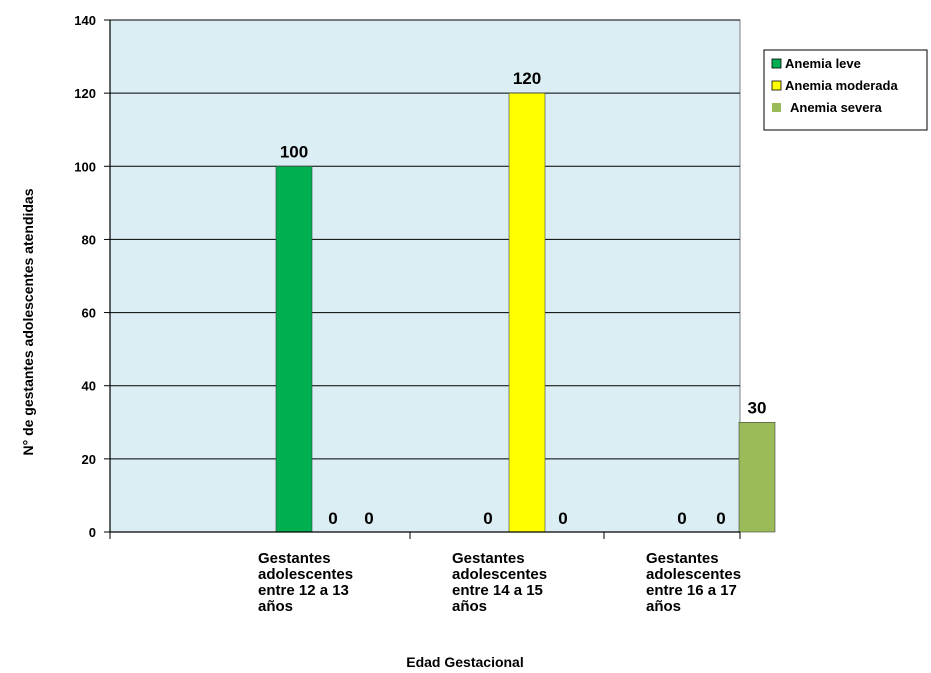 The width and height of the screenshot is (931, 673). What do you see at coordinates (527, 78) in the screenshot?
I see `data-label: 120` at bounding box center [527, 78].